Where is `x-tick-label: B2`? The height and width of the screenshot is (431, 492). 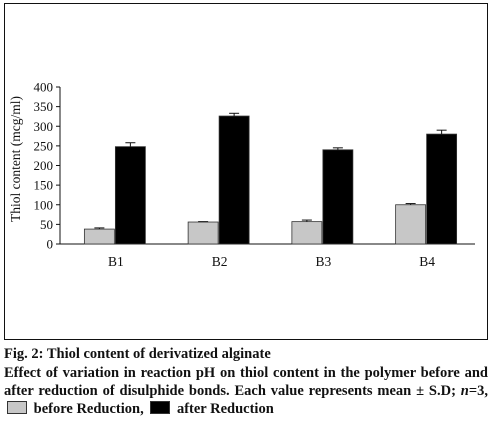 x-tick-label: B2 is located at coordinates (220, 261).